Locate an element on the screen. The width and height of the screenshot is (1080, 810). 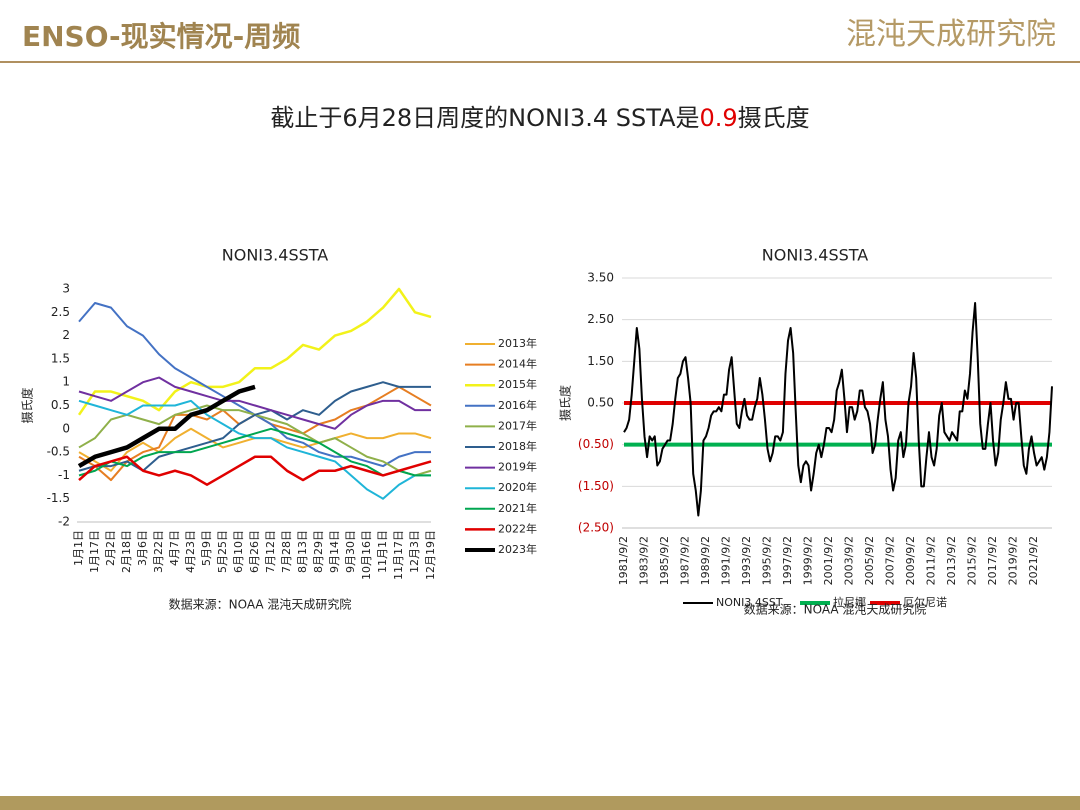
y-tick-label: 1.50 is located at coordinates (600, 361).